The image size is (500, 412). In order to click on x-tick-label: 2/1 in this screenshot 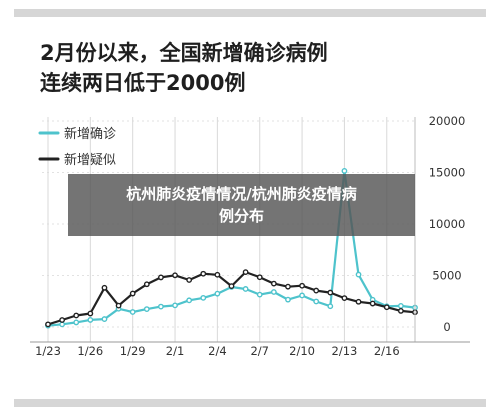, I will do `click(175, 351)`.